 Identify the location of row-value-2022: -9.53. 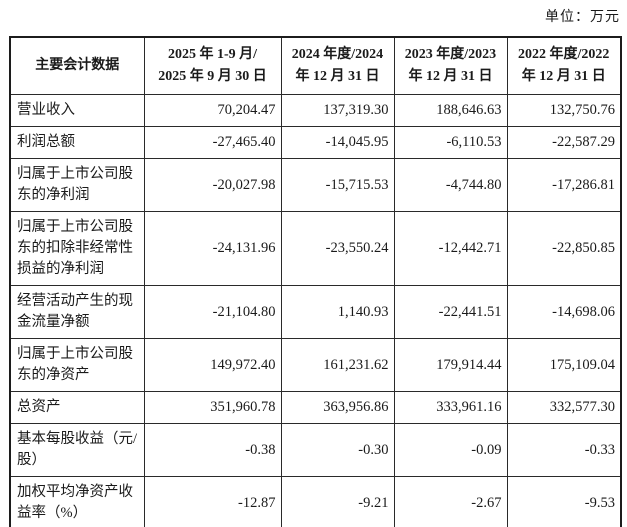
(564, 501).